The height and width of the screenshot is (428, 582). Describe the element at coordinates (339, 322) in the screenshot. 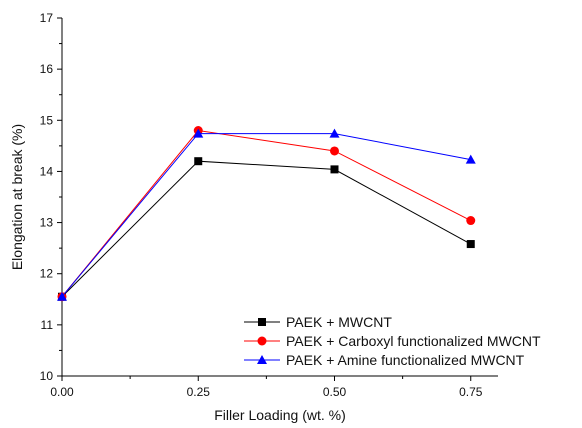

I see `legend-label: PAEK + MWCNT` at that location.